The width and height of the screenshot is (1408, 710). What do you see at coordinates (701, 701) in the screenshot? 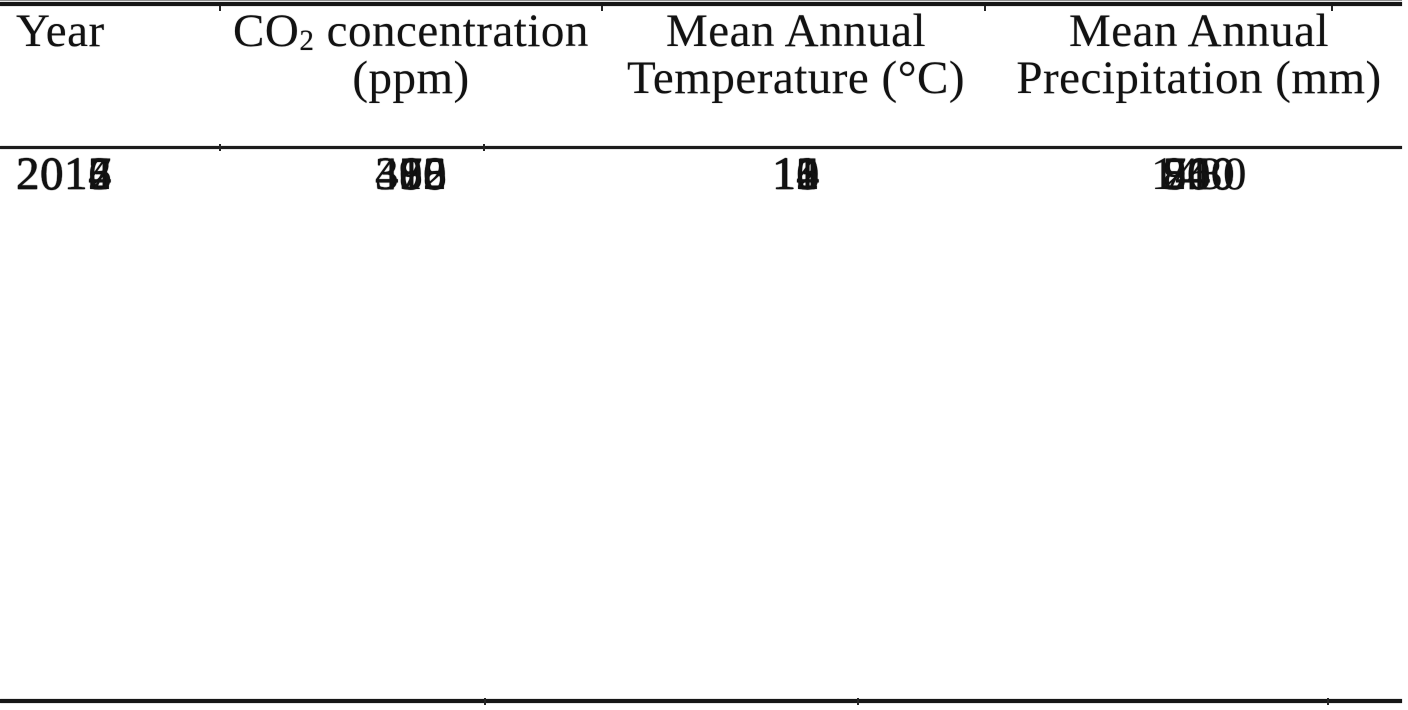
I see `table-rule-bottom` at bounding box center [701, 701].